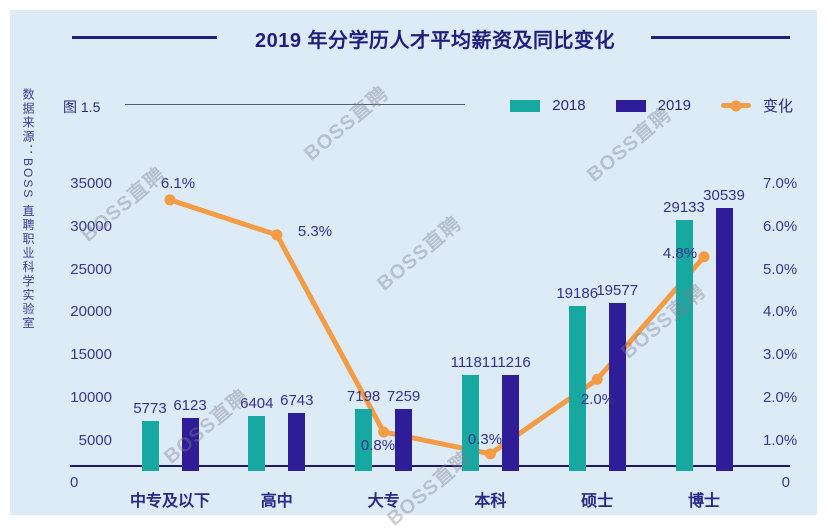  Describe the element at coordinates (780, 312) in the screenshot. I see `pct-axis-tick-label: 4.0%` at that location.